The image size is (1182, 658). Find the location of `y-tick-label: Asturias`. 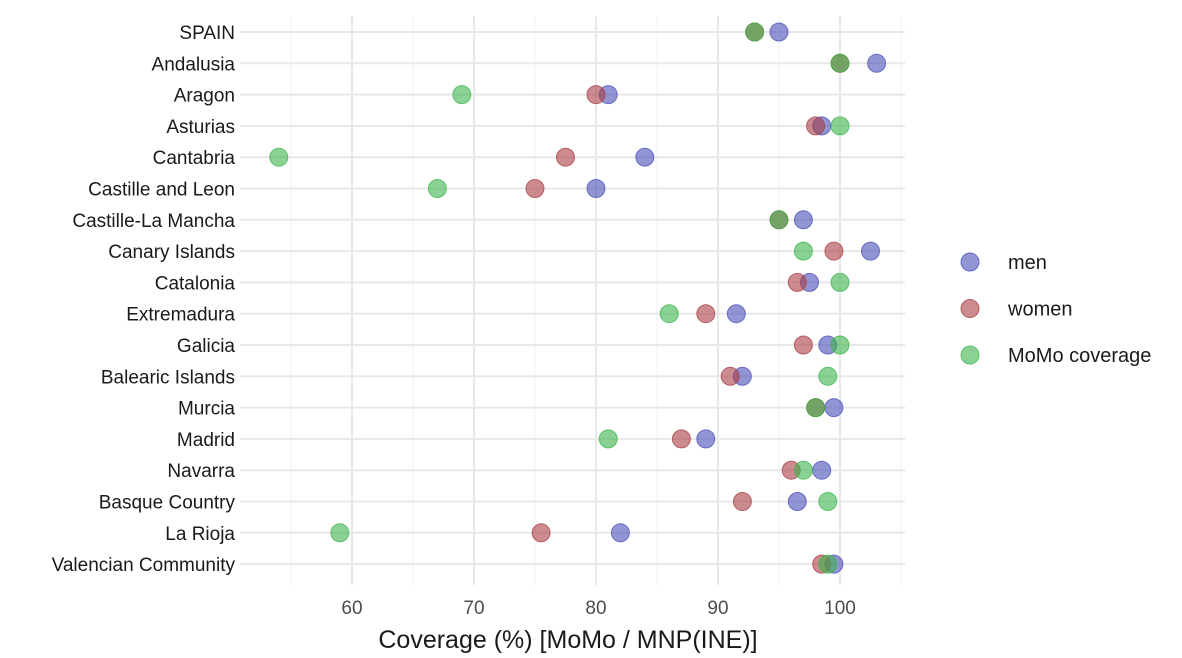

y-tick-label: Asturias is located at coordinates (200, 127).